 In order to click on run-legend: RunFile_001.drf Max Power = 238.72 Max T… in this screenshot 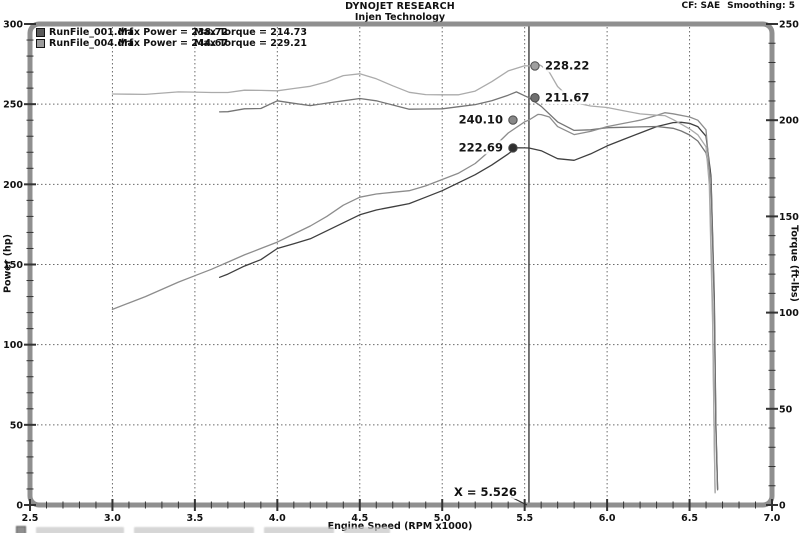, I will do `click(171, 38)`.